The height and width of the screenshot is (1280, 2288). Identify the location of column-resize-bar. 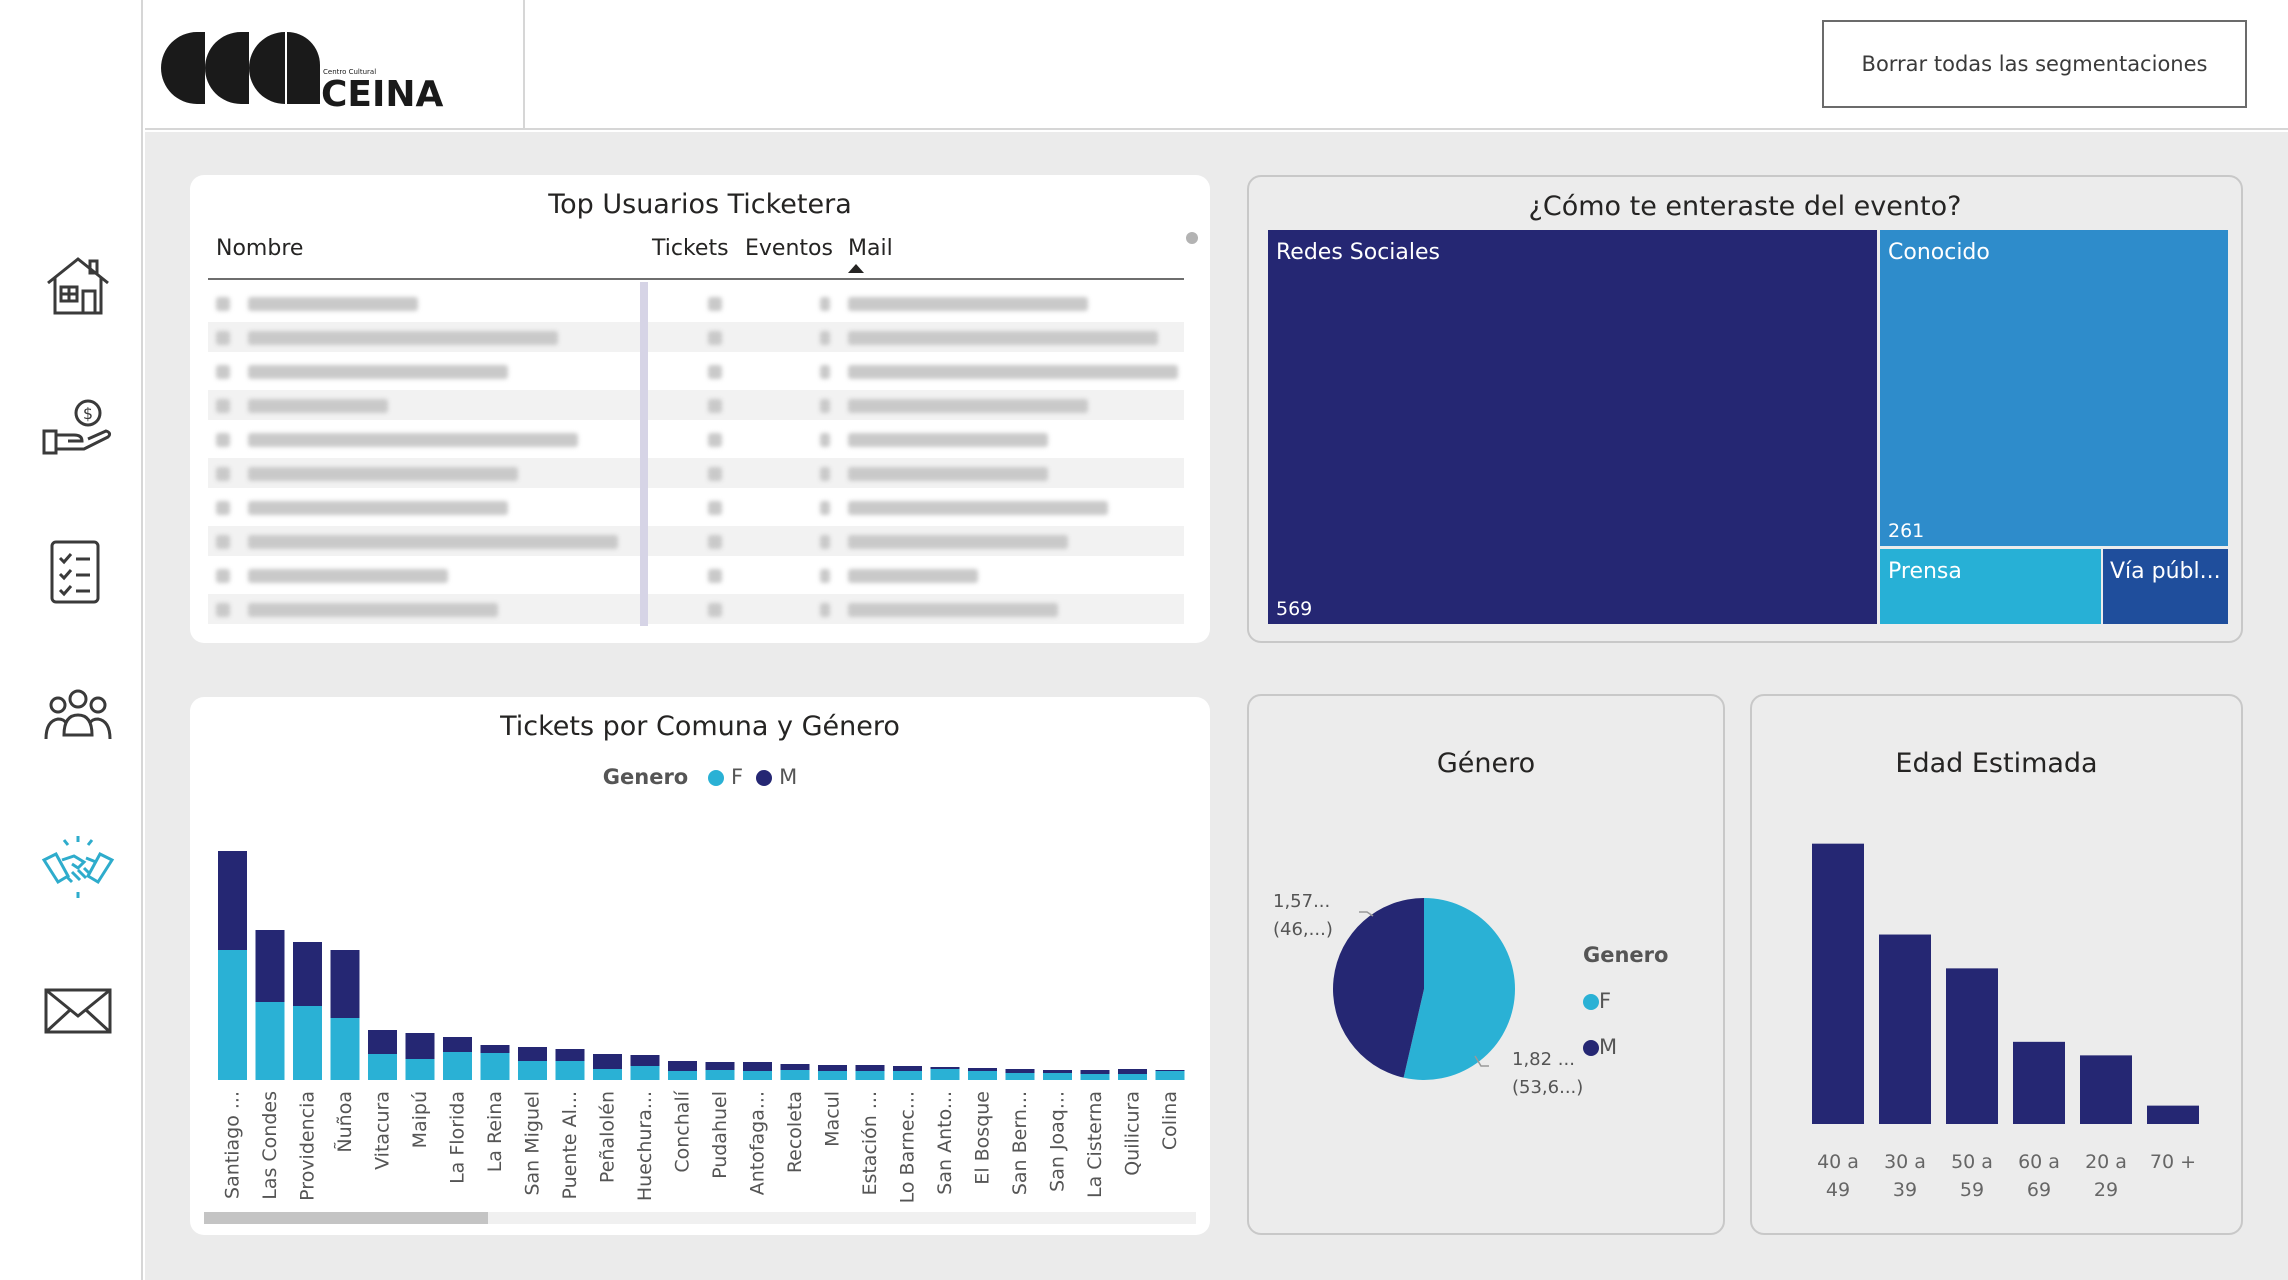
(644, 454).